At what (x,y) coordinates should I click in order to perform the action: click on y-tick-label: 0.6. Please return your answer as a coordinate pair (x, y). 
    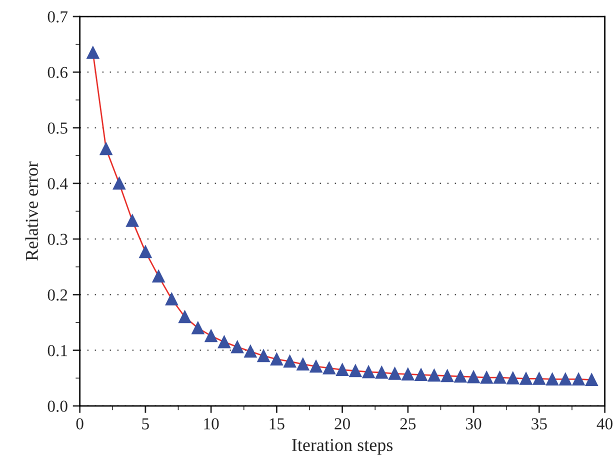
    Looking at the image, I should click on (58, 72).